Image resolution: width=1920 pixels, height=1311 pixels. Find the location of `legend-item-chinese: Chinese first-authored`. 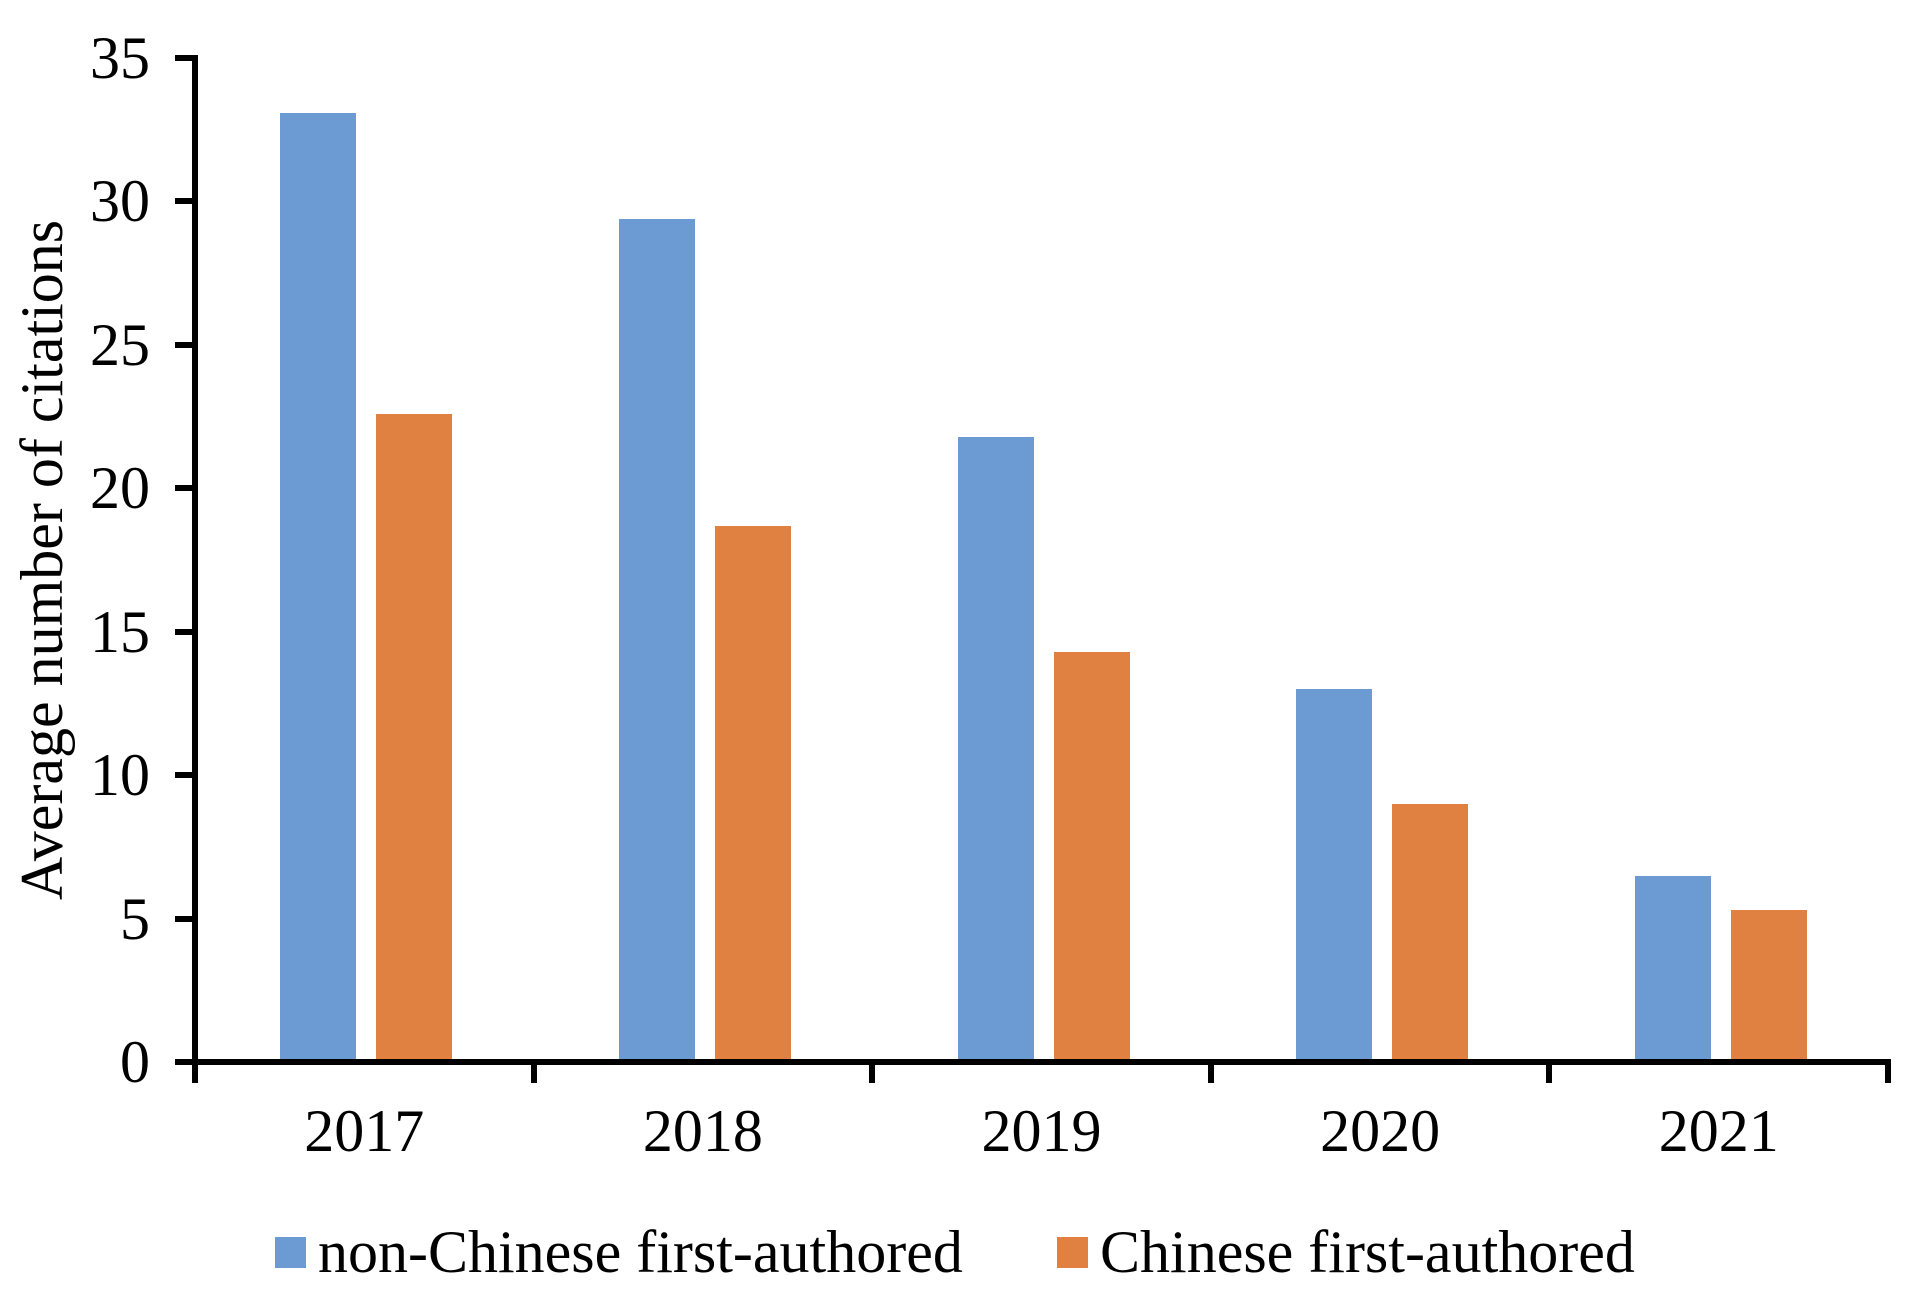

legend-item-chinese: Chinese first-authored is located at coordinates (1346, 1252).